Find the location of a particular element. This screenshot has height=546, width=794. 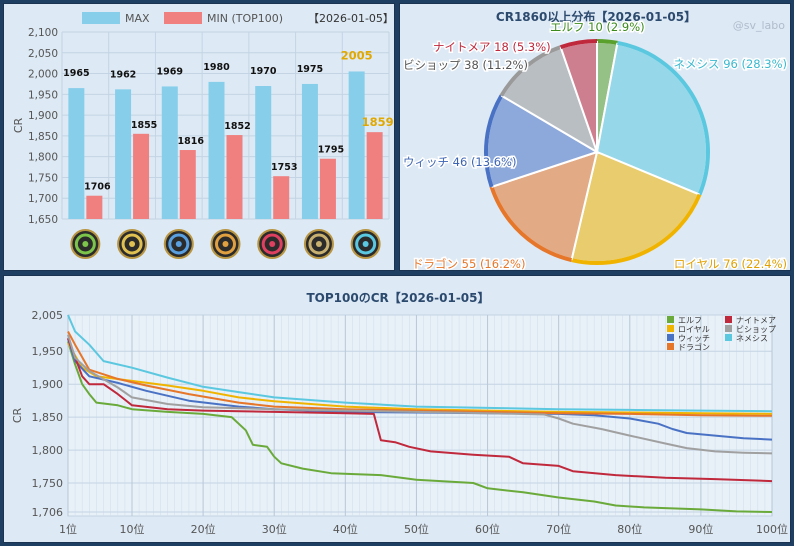

legend-label: ネメシス is located at coordinates (752, 338).